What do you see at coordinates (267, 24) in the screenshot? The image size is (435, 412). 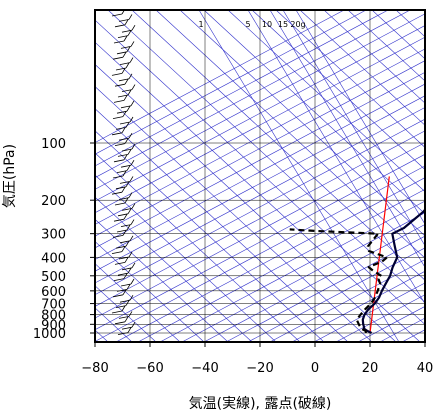 I see `mixing-ratio-label: 10` at bounding box center [267, 24].